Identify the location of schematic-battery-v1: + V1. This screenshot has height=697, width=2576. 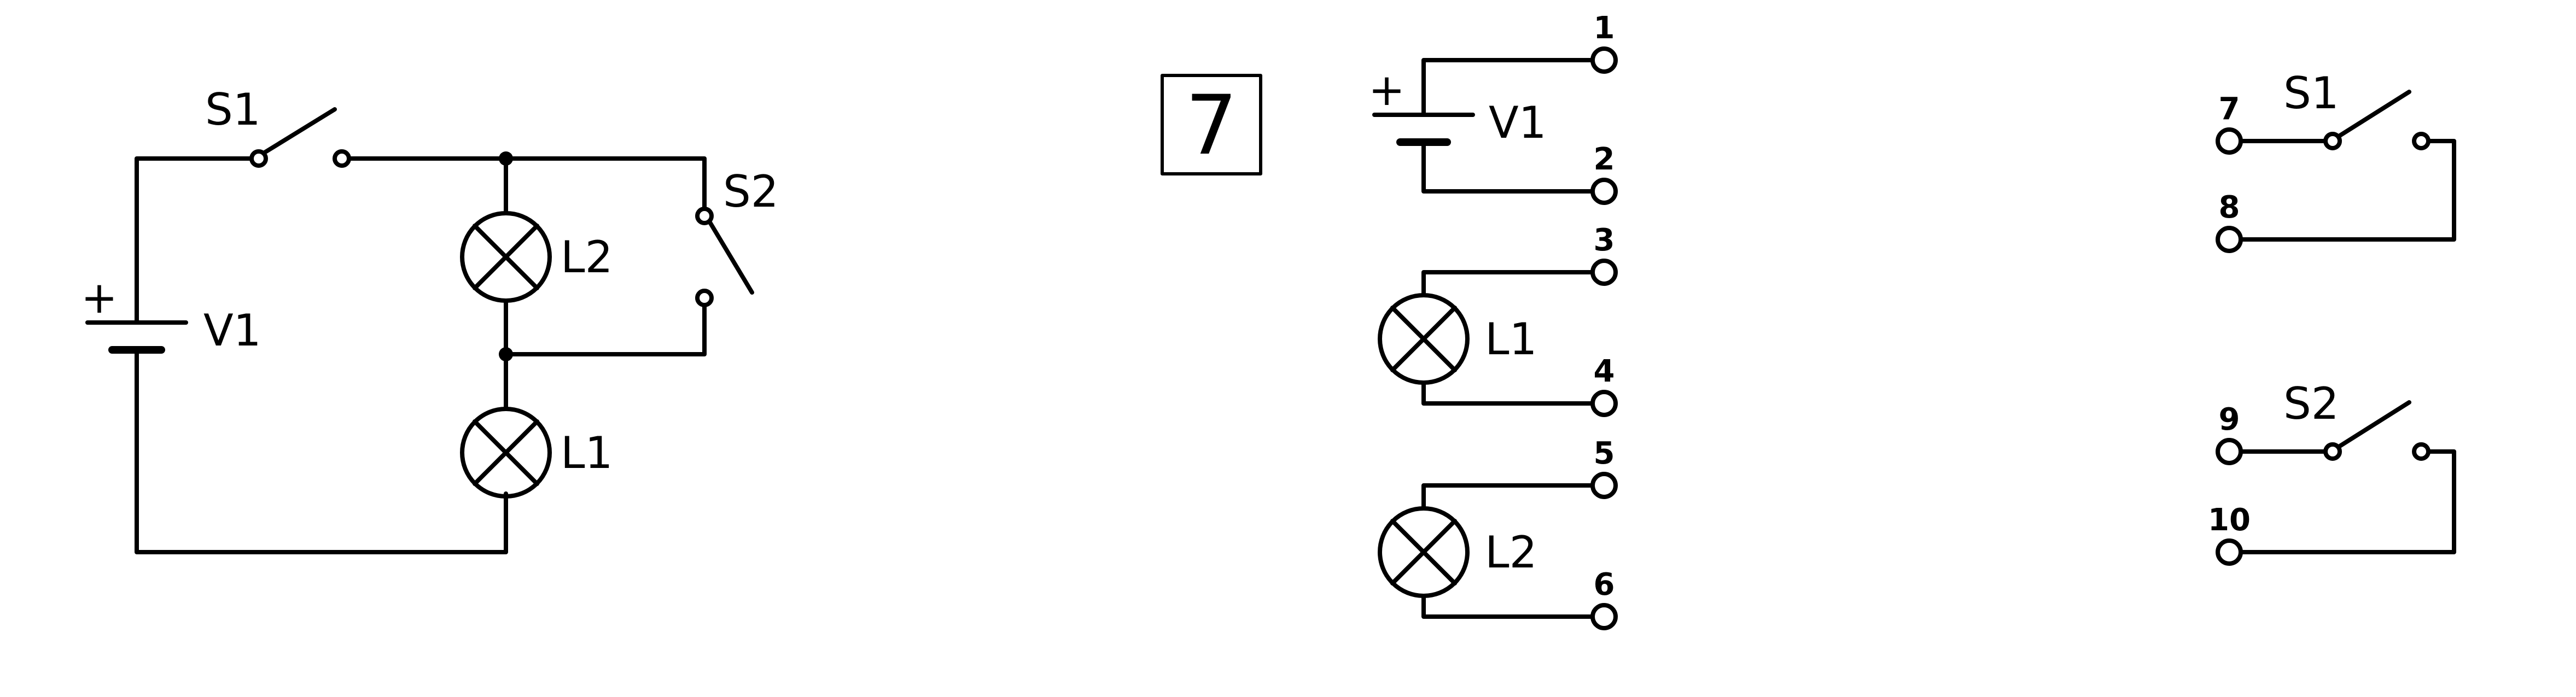
(171, 314).